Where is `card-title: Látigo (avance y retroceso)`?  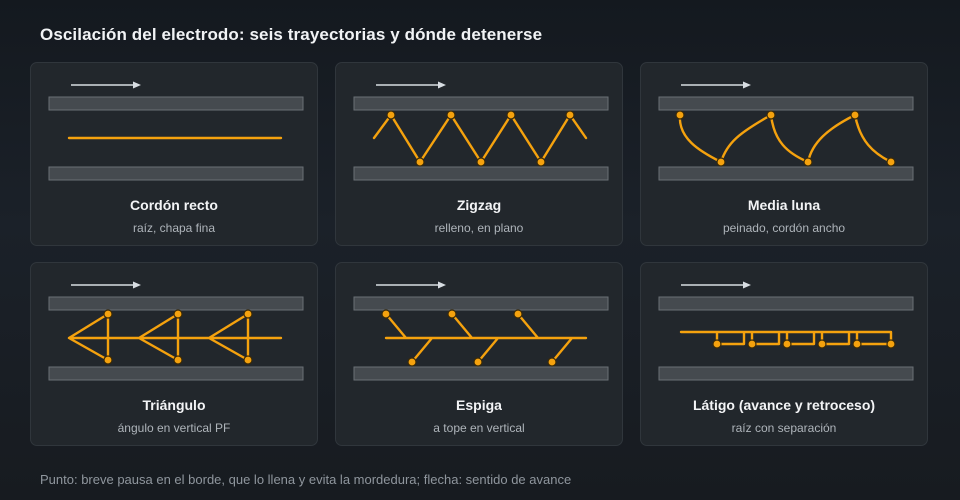
card-title: Látigo (avance y retroceso) is located at coordinates (784, 405).